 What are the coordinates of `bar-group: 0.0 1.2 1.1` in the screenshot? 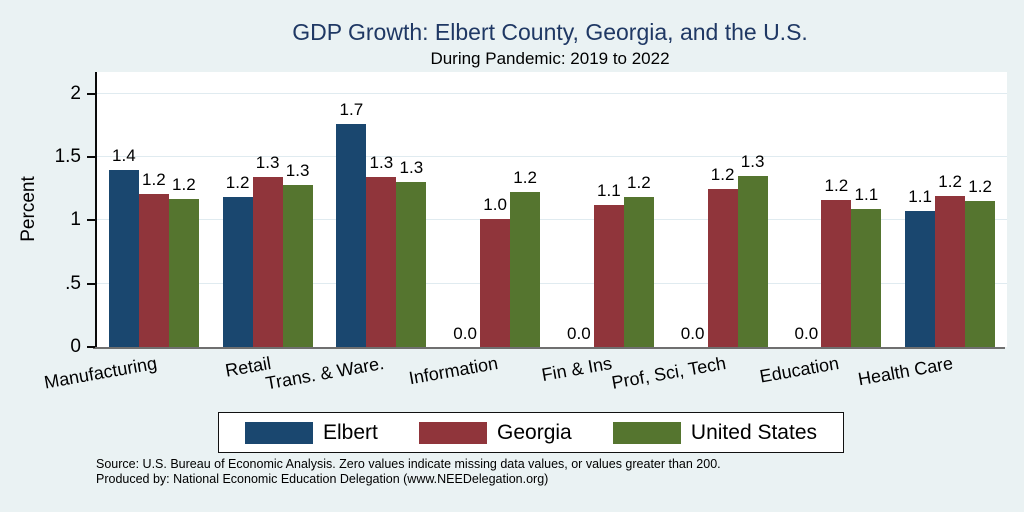 It's located at (837, 209).